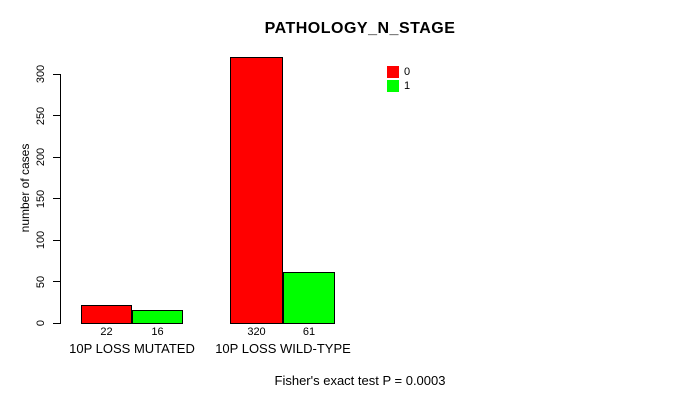 This screenshot has width=690, height=400. Describe the element at coordinates (360, 380) in the screenshot. I see `stat-annotation: Fisher's exact test P = 0.0003` at that location.